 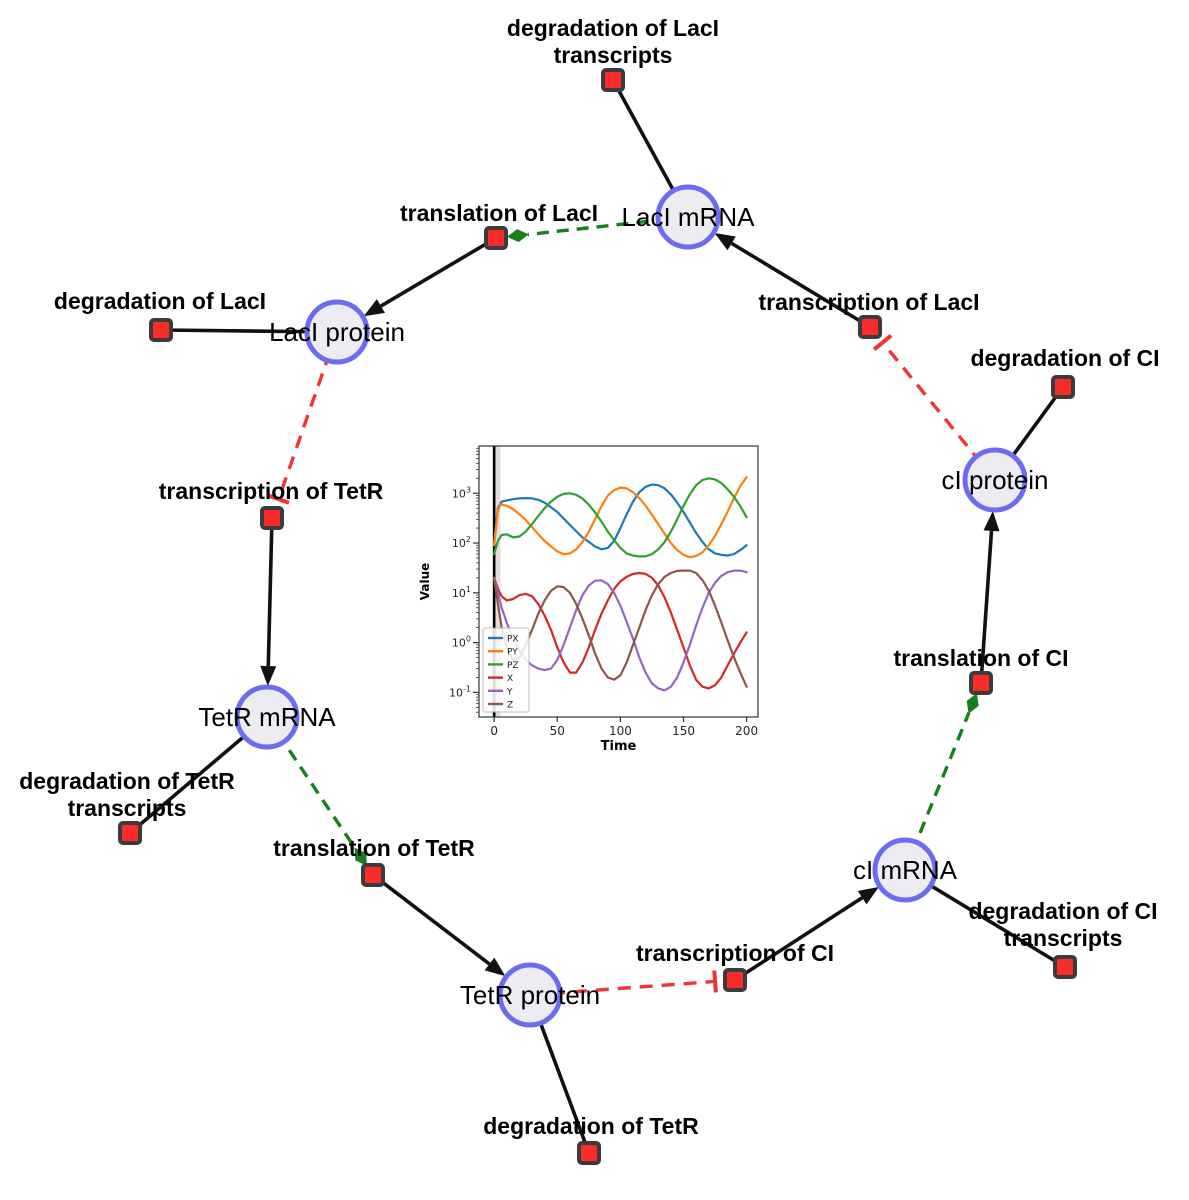 I want to click on species-label-ci-mrna: cI mRNA, so click(x=905, y=870).